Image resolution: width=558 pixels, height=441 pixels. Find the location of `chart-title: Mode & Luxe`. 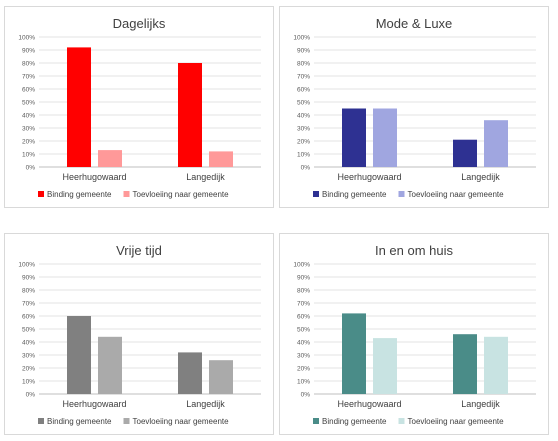

chart-title: Mode & Luxe is located at coordinates (414, 23).